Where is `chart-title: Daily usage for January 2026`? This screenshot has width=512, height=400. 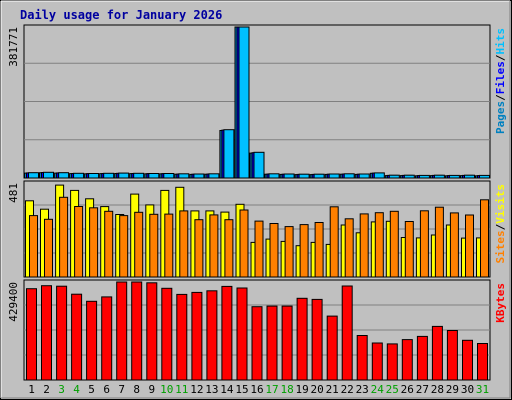 chart-title: Daily usage for January 2026 is located at coordinates (121, 15).